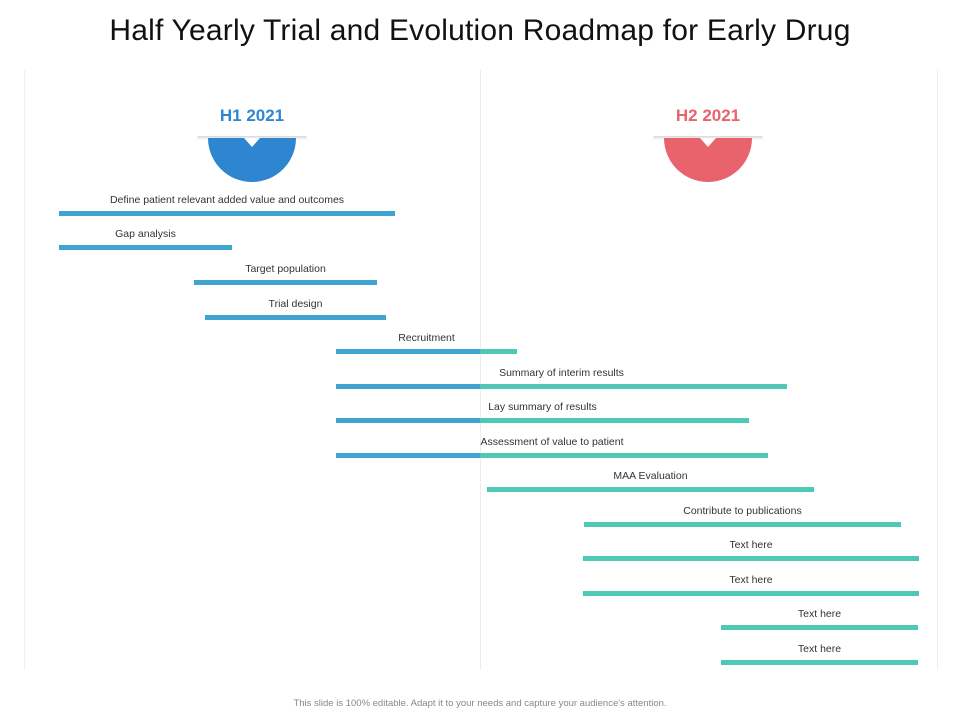 This screenshot has height=720, width=960. What do you see at coordinates (252, 115) in the screenshot?
I see `period-label-h1: H1 2021` at bounding box center [252, 115].